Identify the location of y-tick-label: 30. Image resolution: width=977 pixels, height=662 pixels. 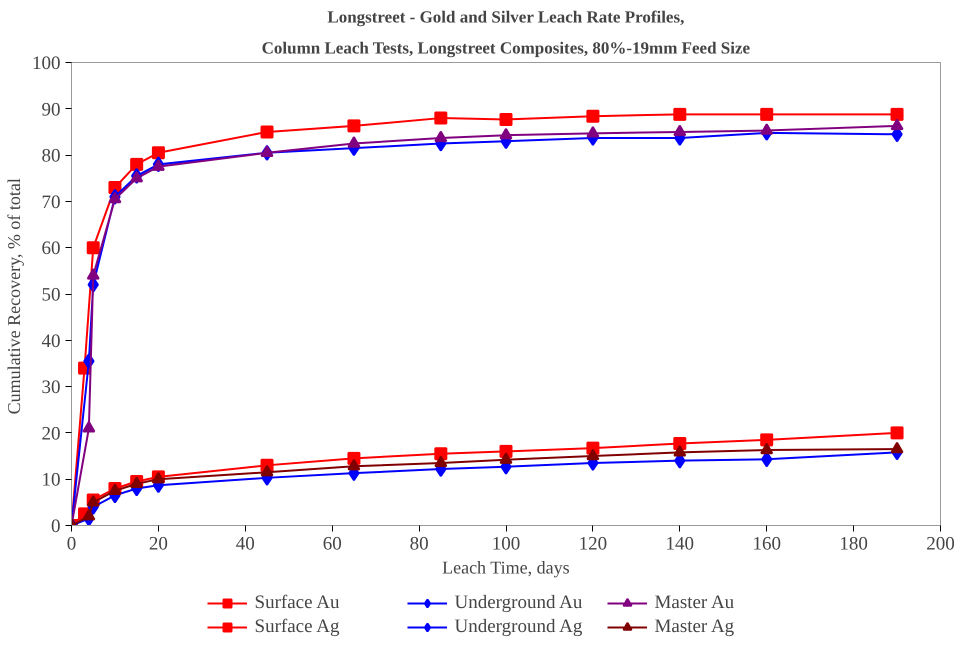
(51, 387).